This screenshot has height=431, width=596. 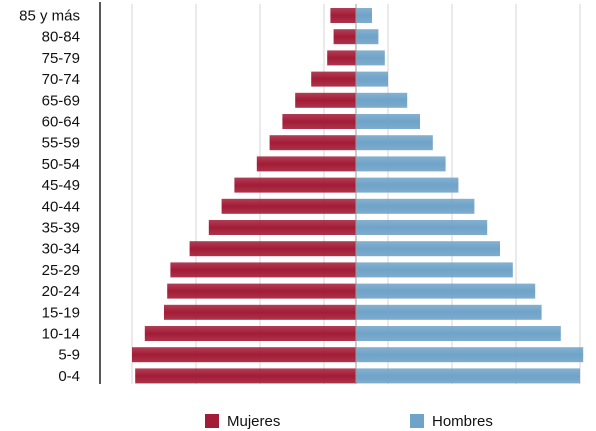 I want to click on tick-label-25-29: 25-29, so click(x=61, y=270).